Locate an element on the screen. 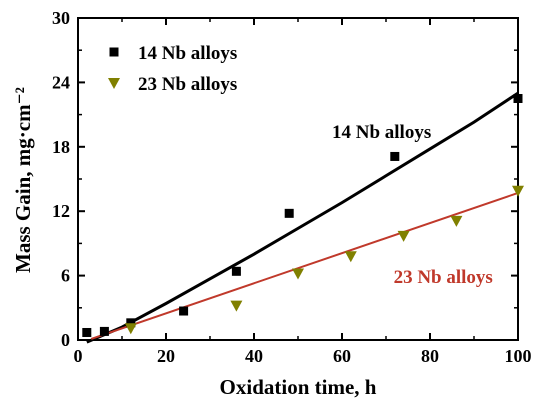 Image resolution: width=550 pixels, height=412 pixels. y-tick-label: 18 is located at coordinates (61, 147).